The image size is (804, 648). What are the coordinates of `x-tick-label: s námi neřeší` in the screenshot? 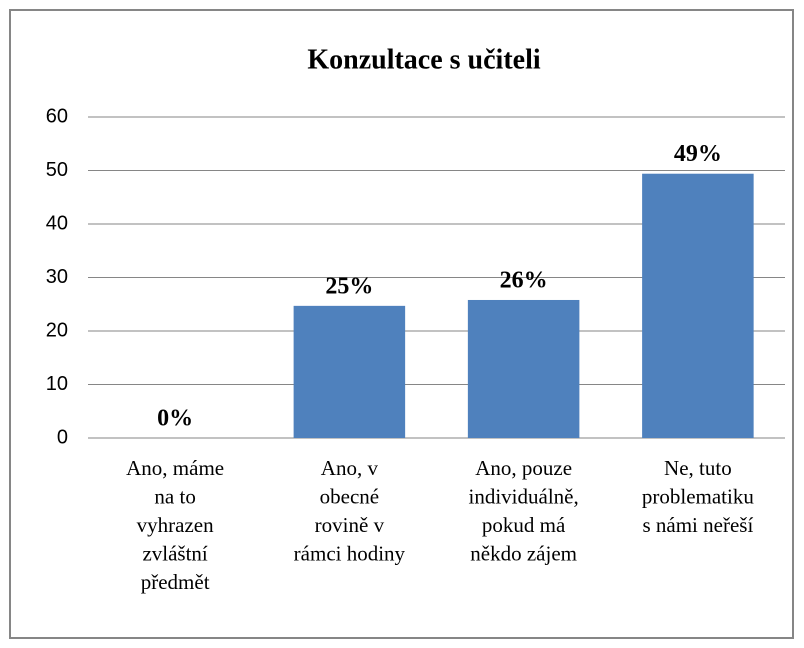 It's located at (697, 525).